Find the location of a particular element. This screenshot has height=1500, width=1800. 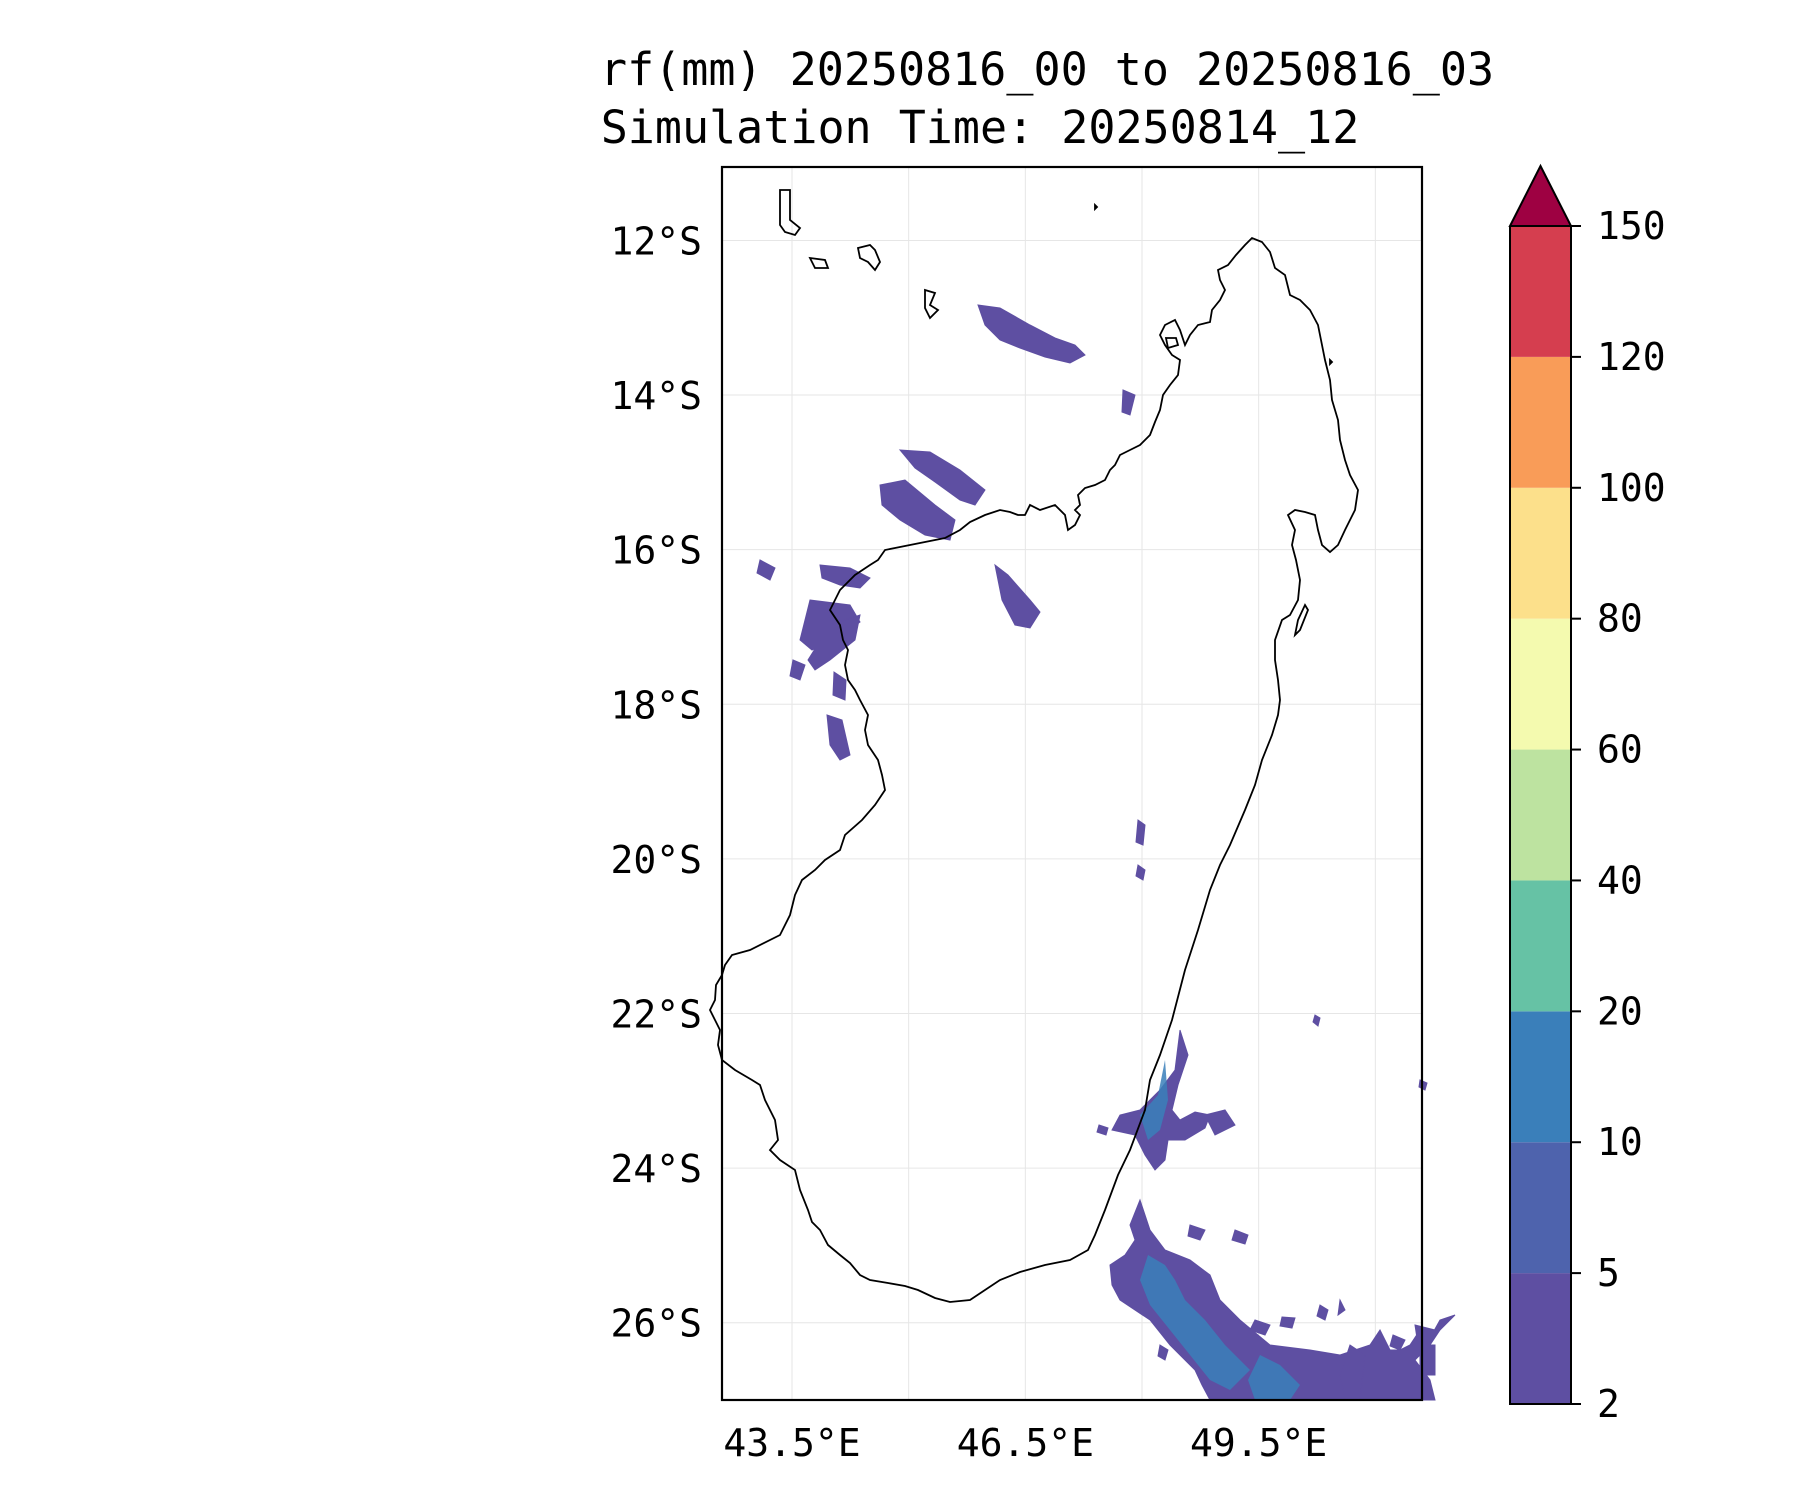

lat-tick-label: 24°S is located at coordinates (656, 1169).